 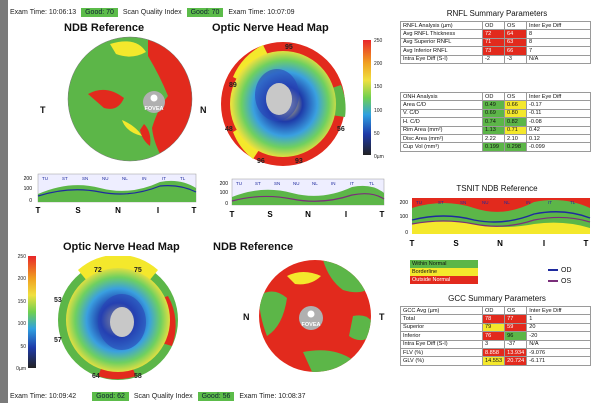 I want to click on colorbar-tick: 250, so click(x=21, y=257).